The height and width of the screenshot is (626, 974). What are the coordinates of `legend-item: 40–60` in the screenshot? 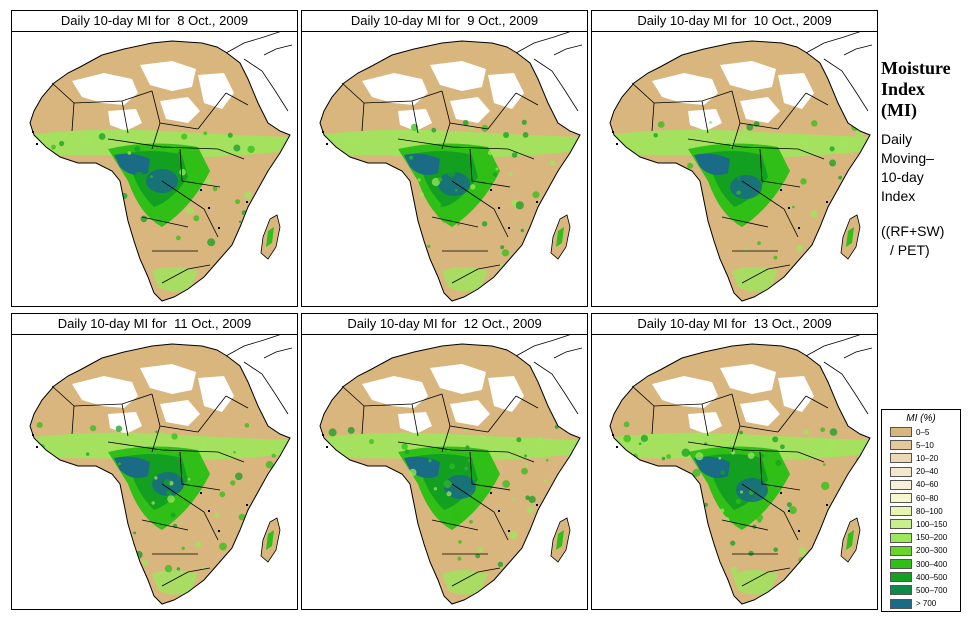 It's located at (914, 484).